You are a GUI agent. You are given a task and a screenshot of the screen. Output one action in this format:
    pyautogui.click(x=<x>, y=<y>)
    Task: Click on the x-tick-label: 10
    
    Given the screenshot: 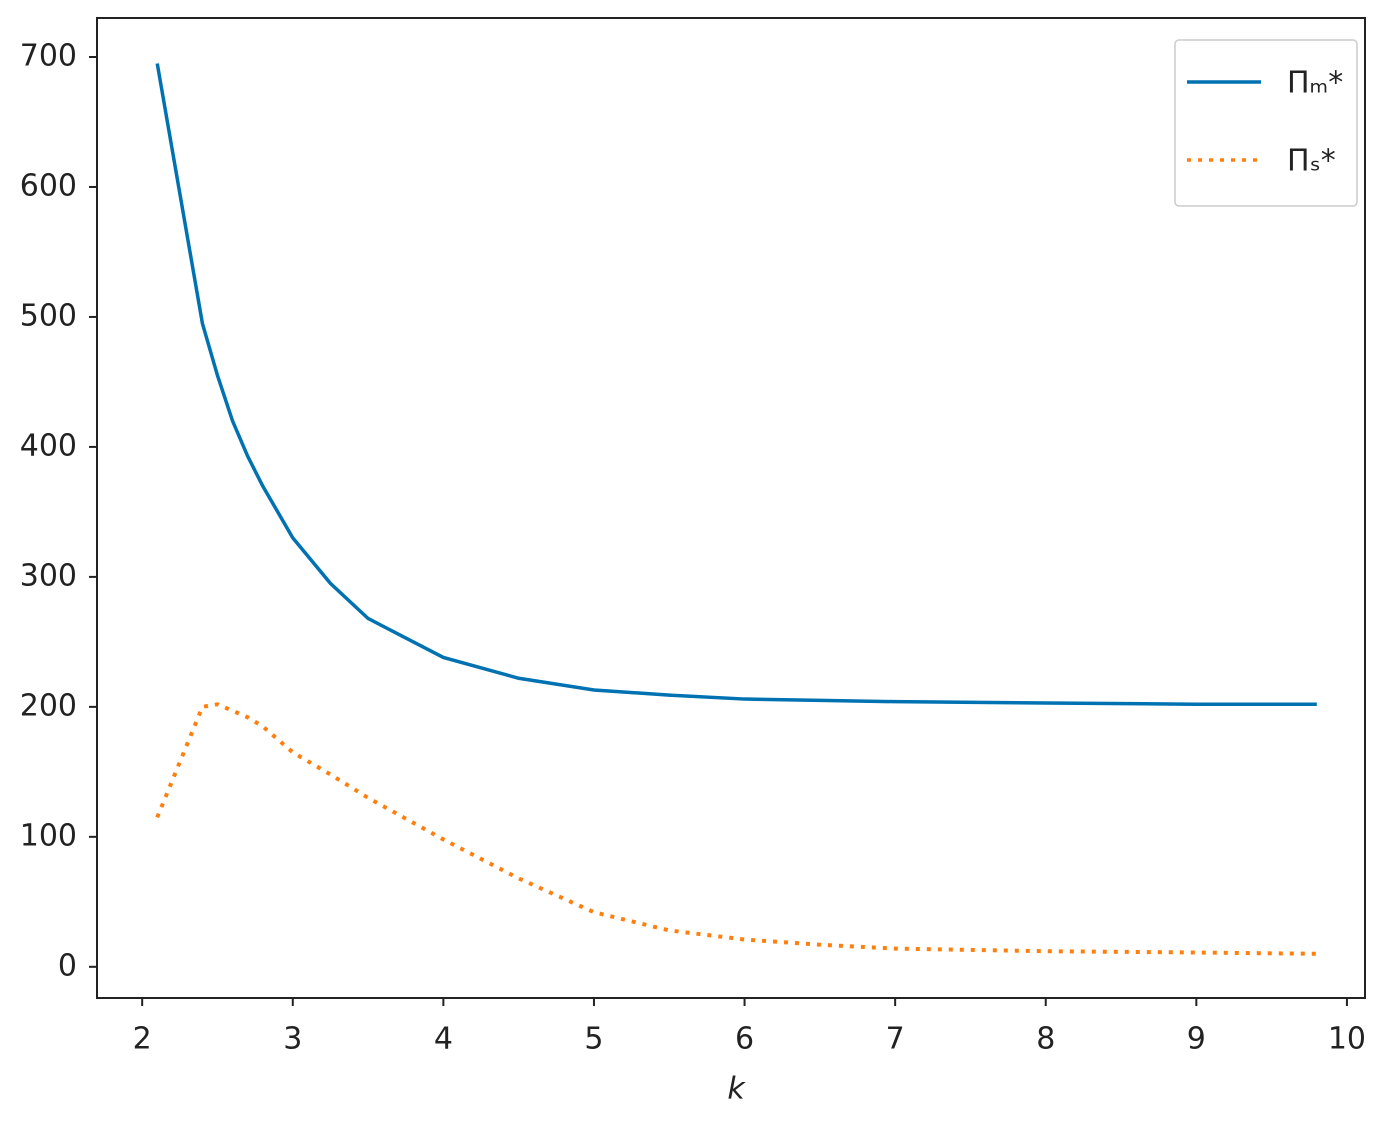 What is the action you would take?
    pyautogui.click(x=1347, y=1039)
    